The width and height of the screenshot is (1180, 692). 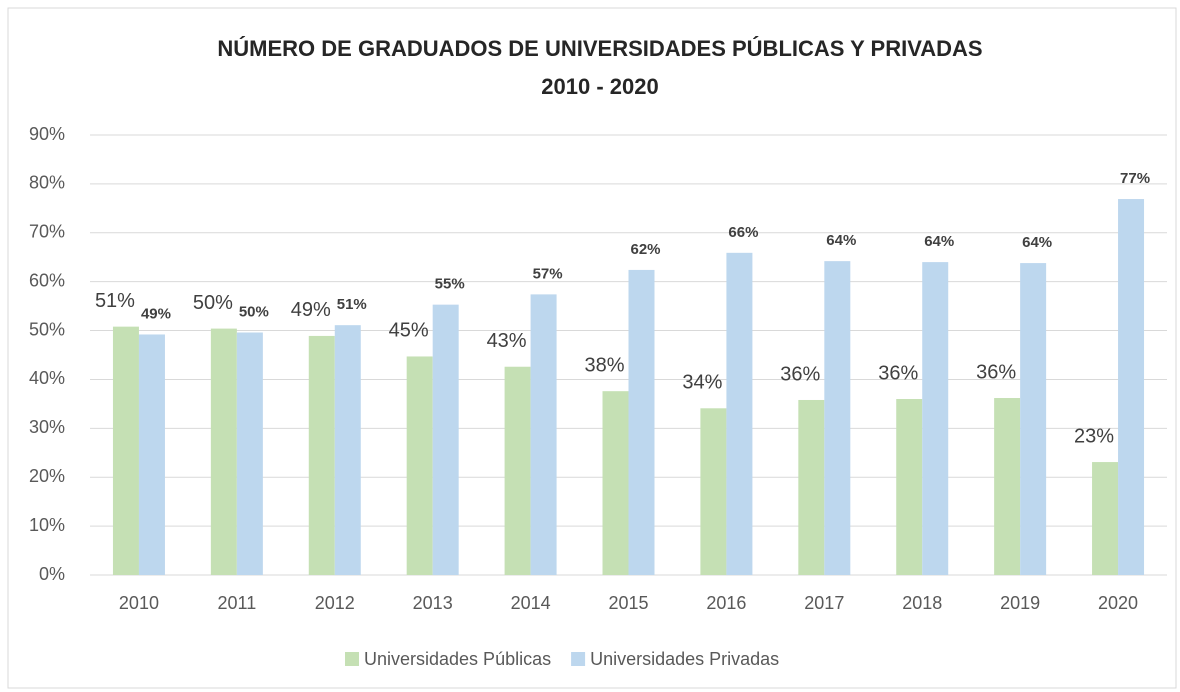 I want to click on y-tick-label: 50%, so click(x=47, y=329).